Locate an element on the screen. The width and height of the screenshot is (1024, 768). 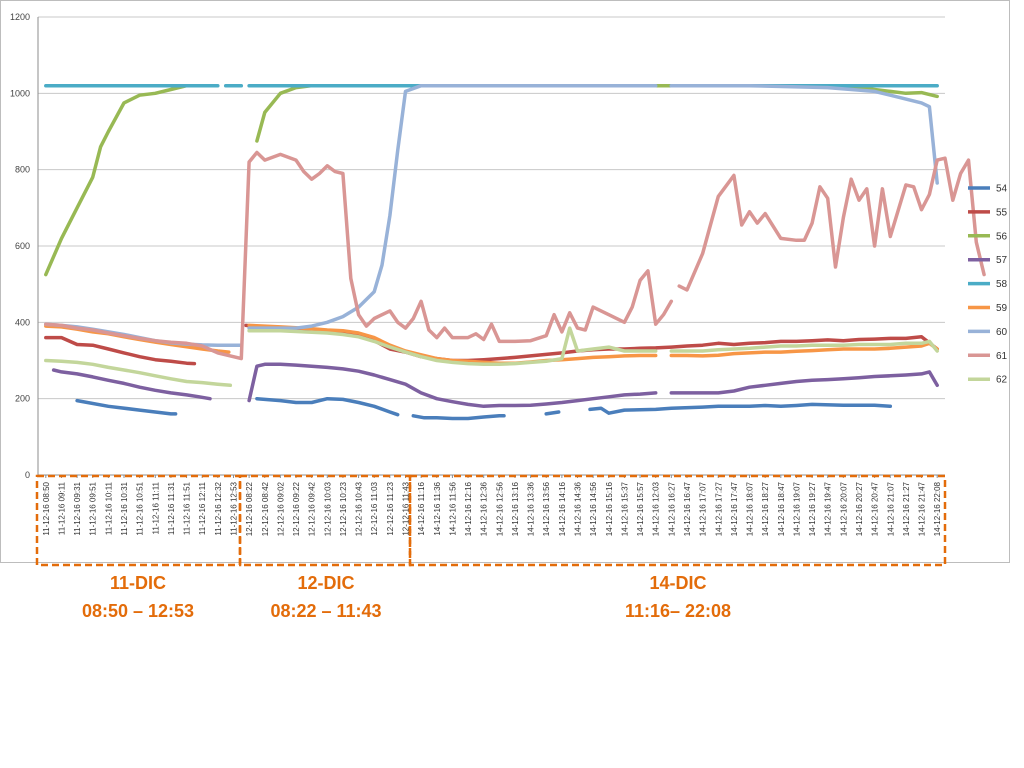
x-tick-label: 14-12-16 13:36 is located at coordinates (531, 508).